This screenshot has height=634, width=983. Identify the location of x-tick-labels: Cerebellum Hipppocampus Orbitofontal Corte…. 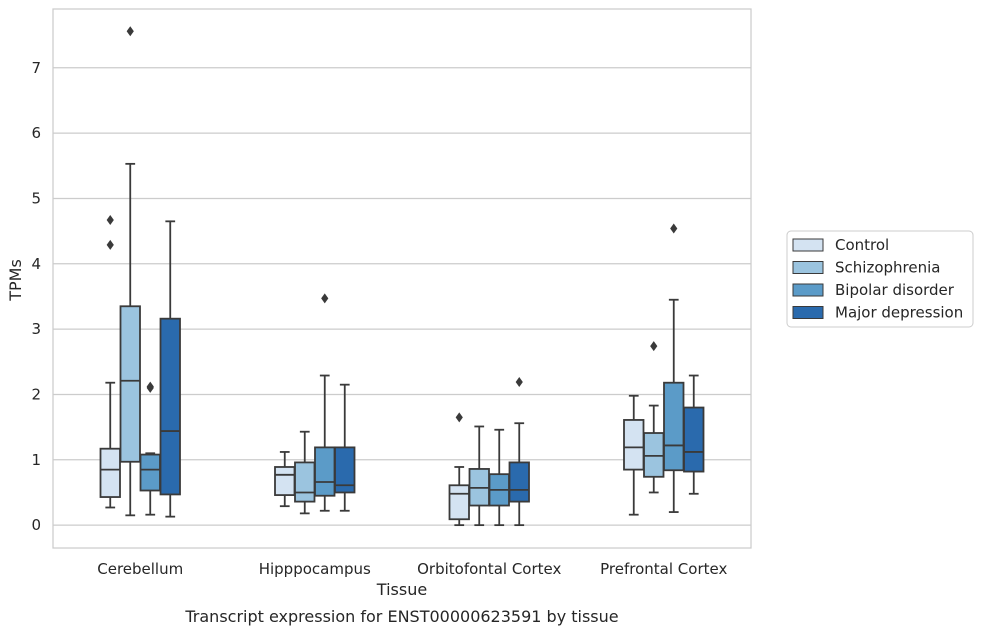
(412, 569).